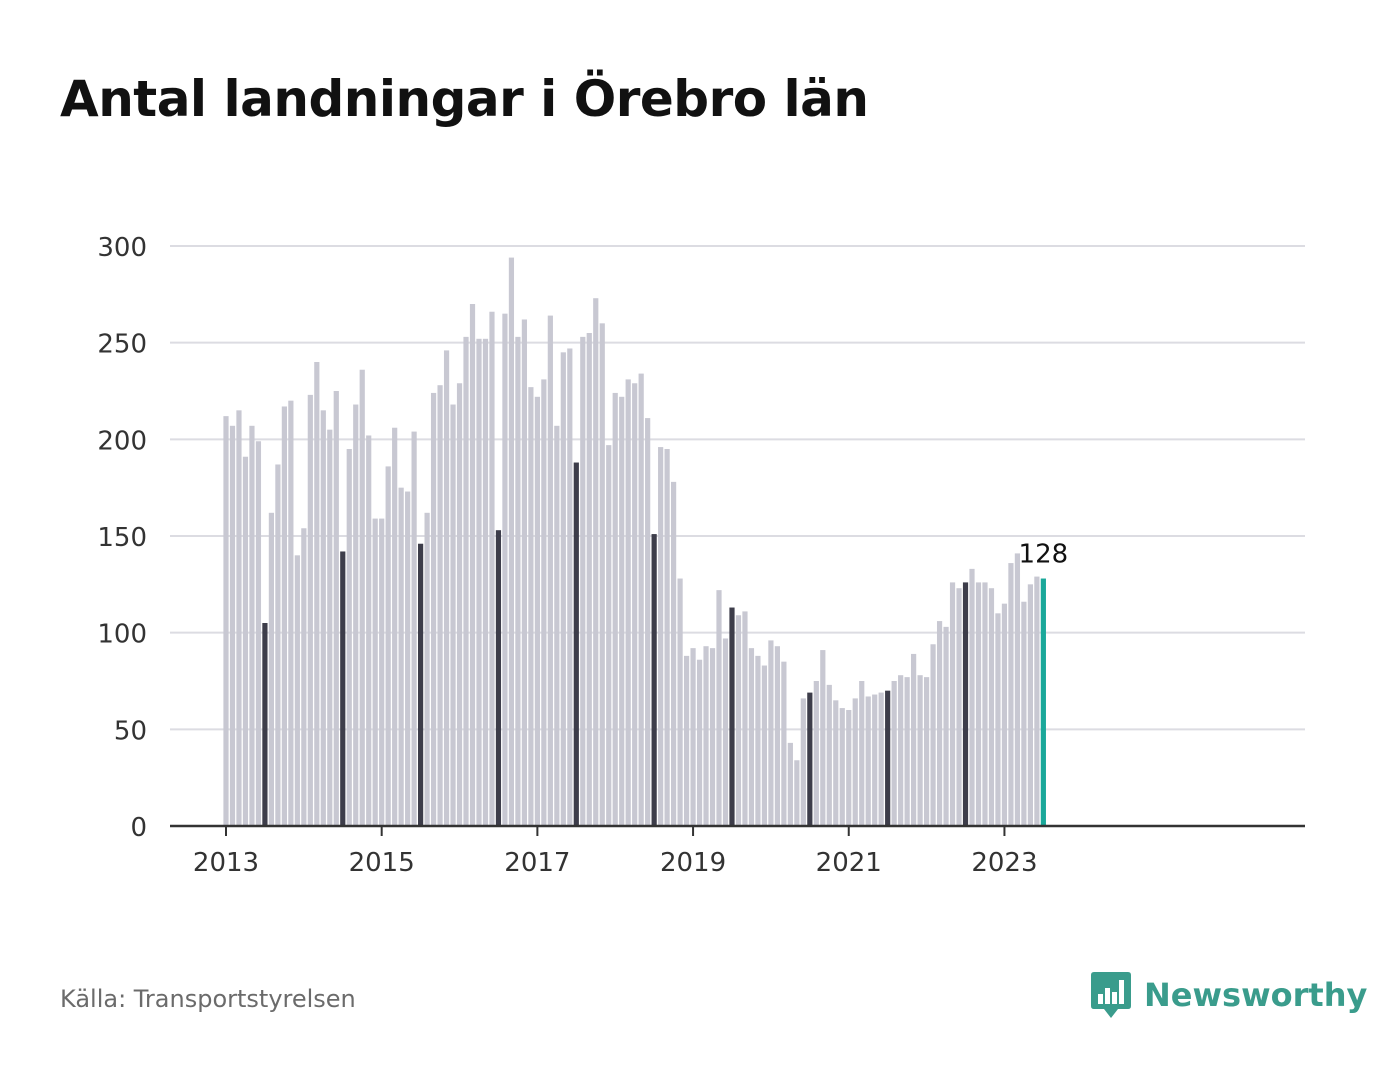 This screenshot has height=1080, width=1400. Describe the element at coordinates (849, 863) in the screenshot. I see `x-tick-label: 2021` at that location.